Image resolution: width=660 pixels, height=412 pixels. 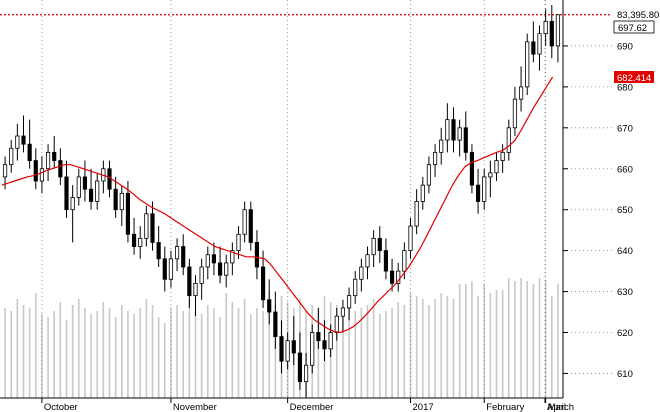 I want to click on y-tick-label: 690, so click(x=625, y=46).